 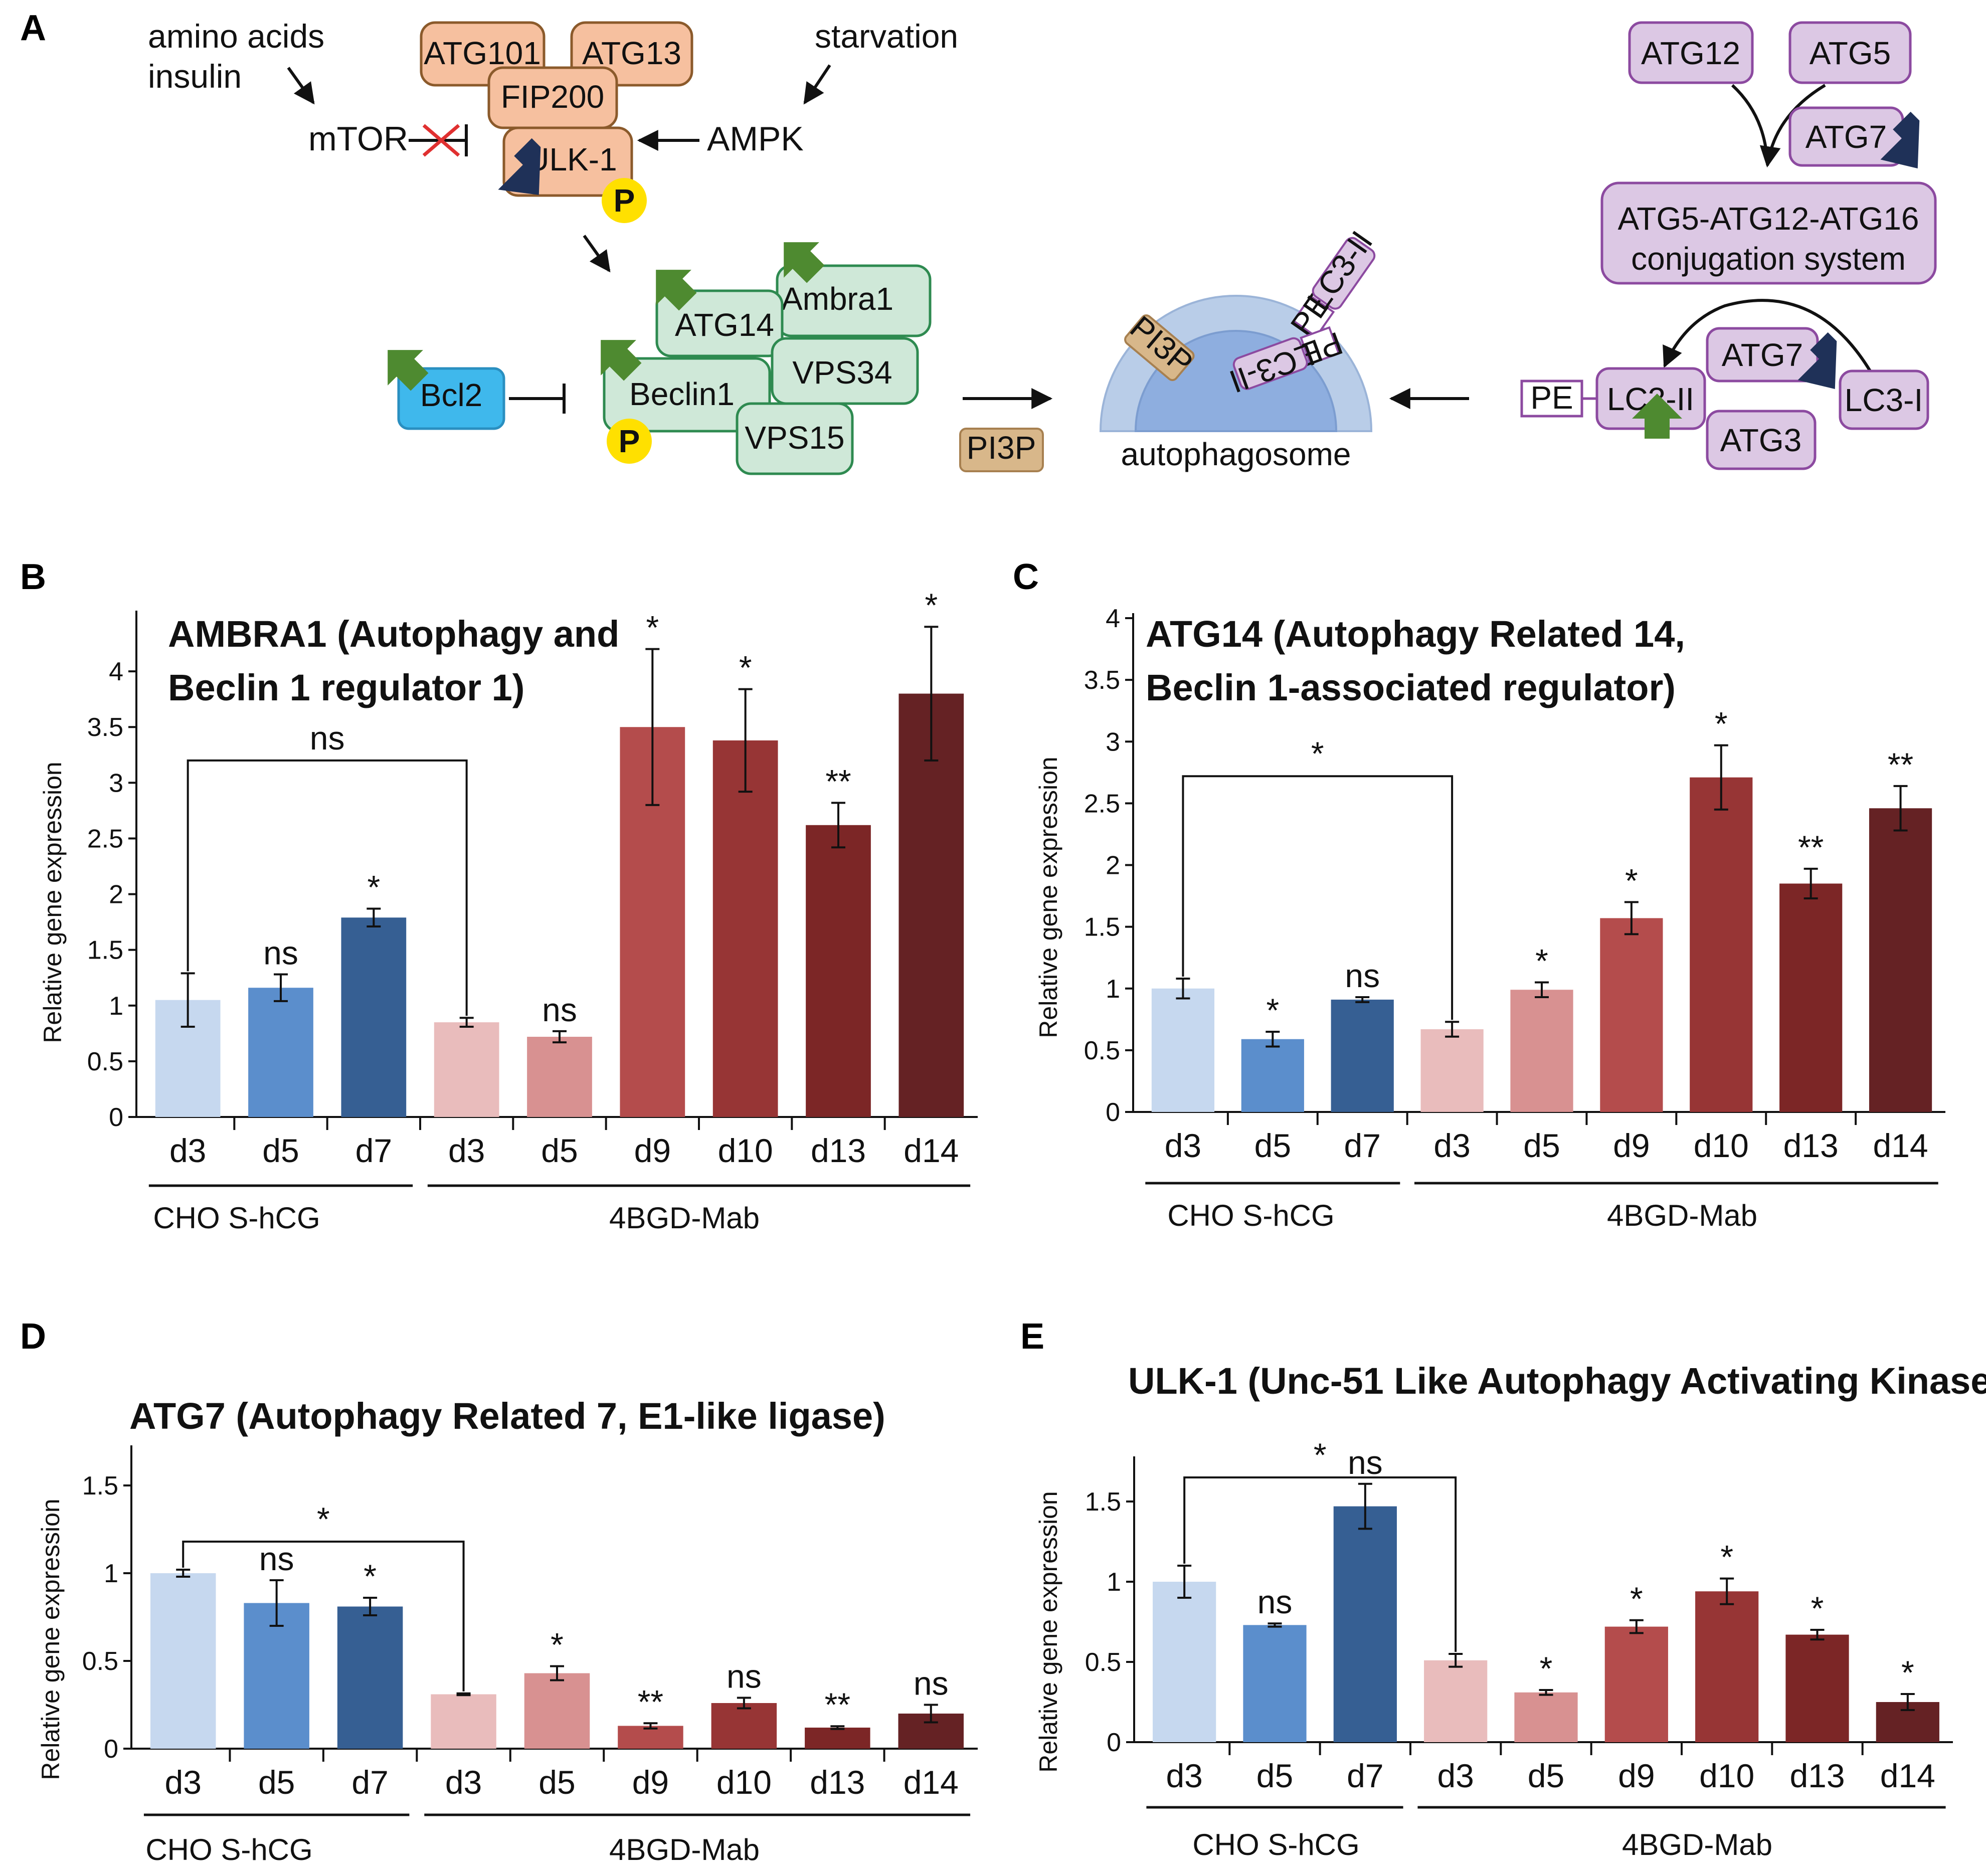 What do you see at coordinates (33, 28) in the screenshot?
I see `panel-label-a: A` at bounding box center [33, 28].